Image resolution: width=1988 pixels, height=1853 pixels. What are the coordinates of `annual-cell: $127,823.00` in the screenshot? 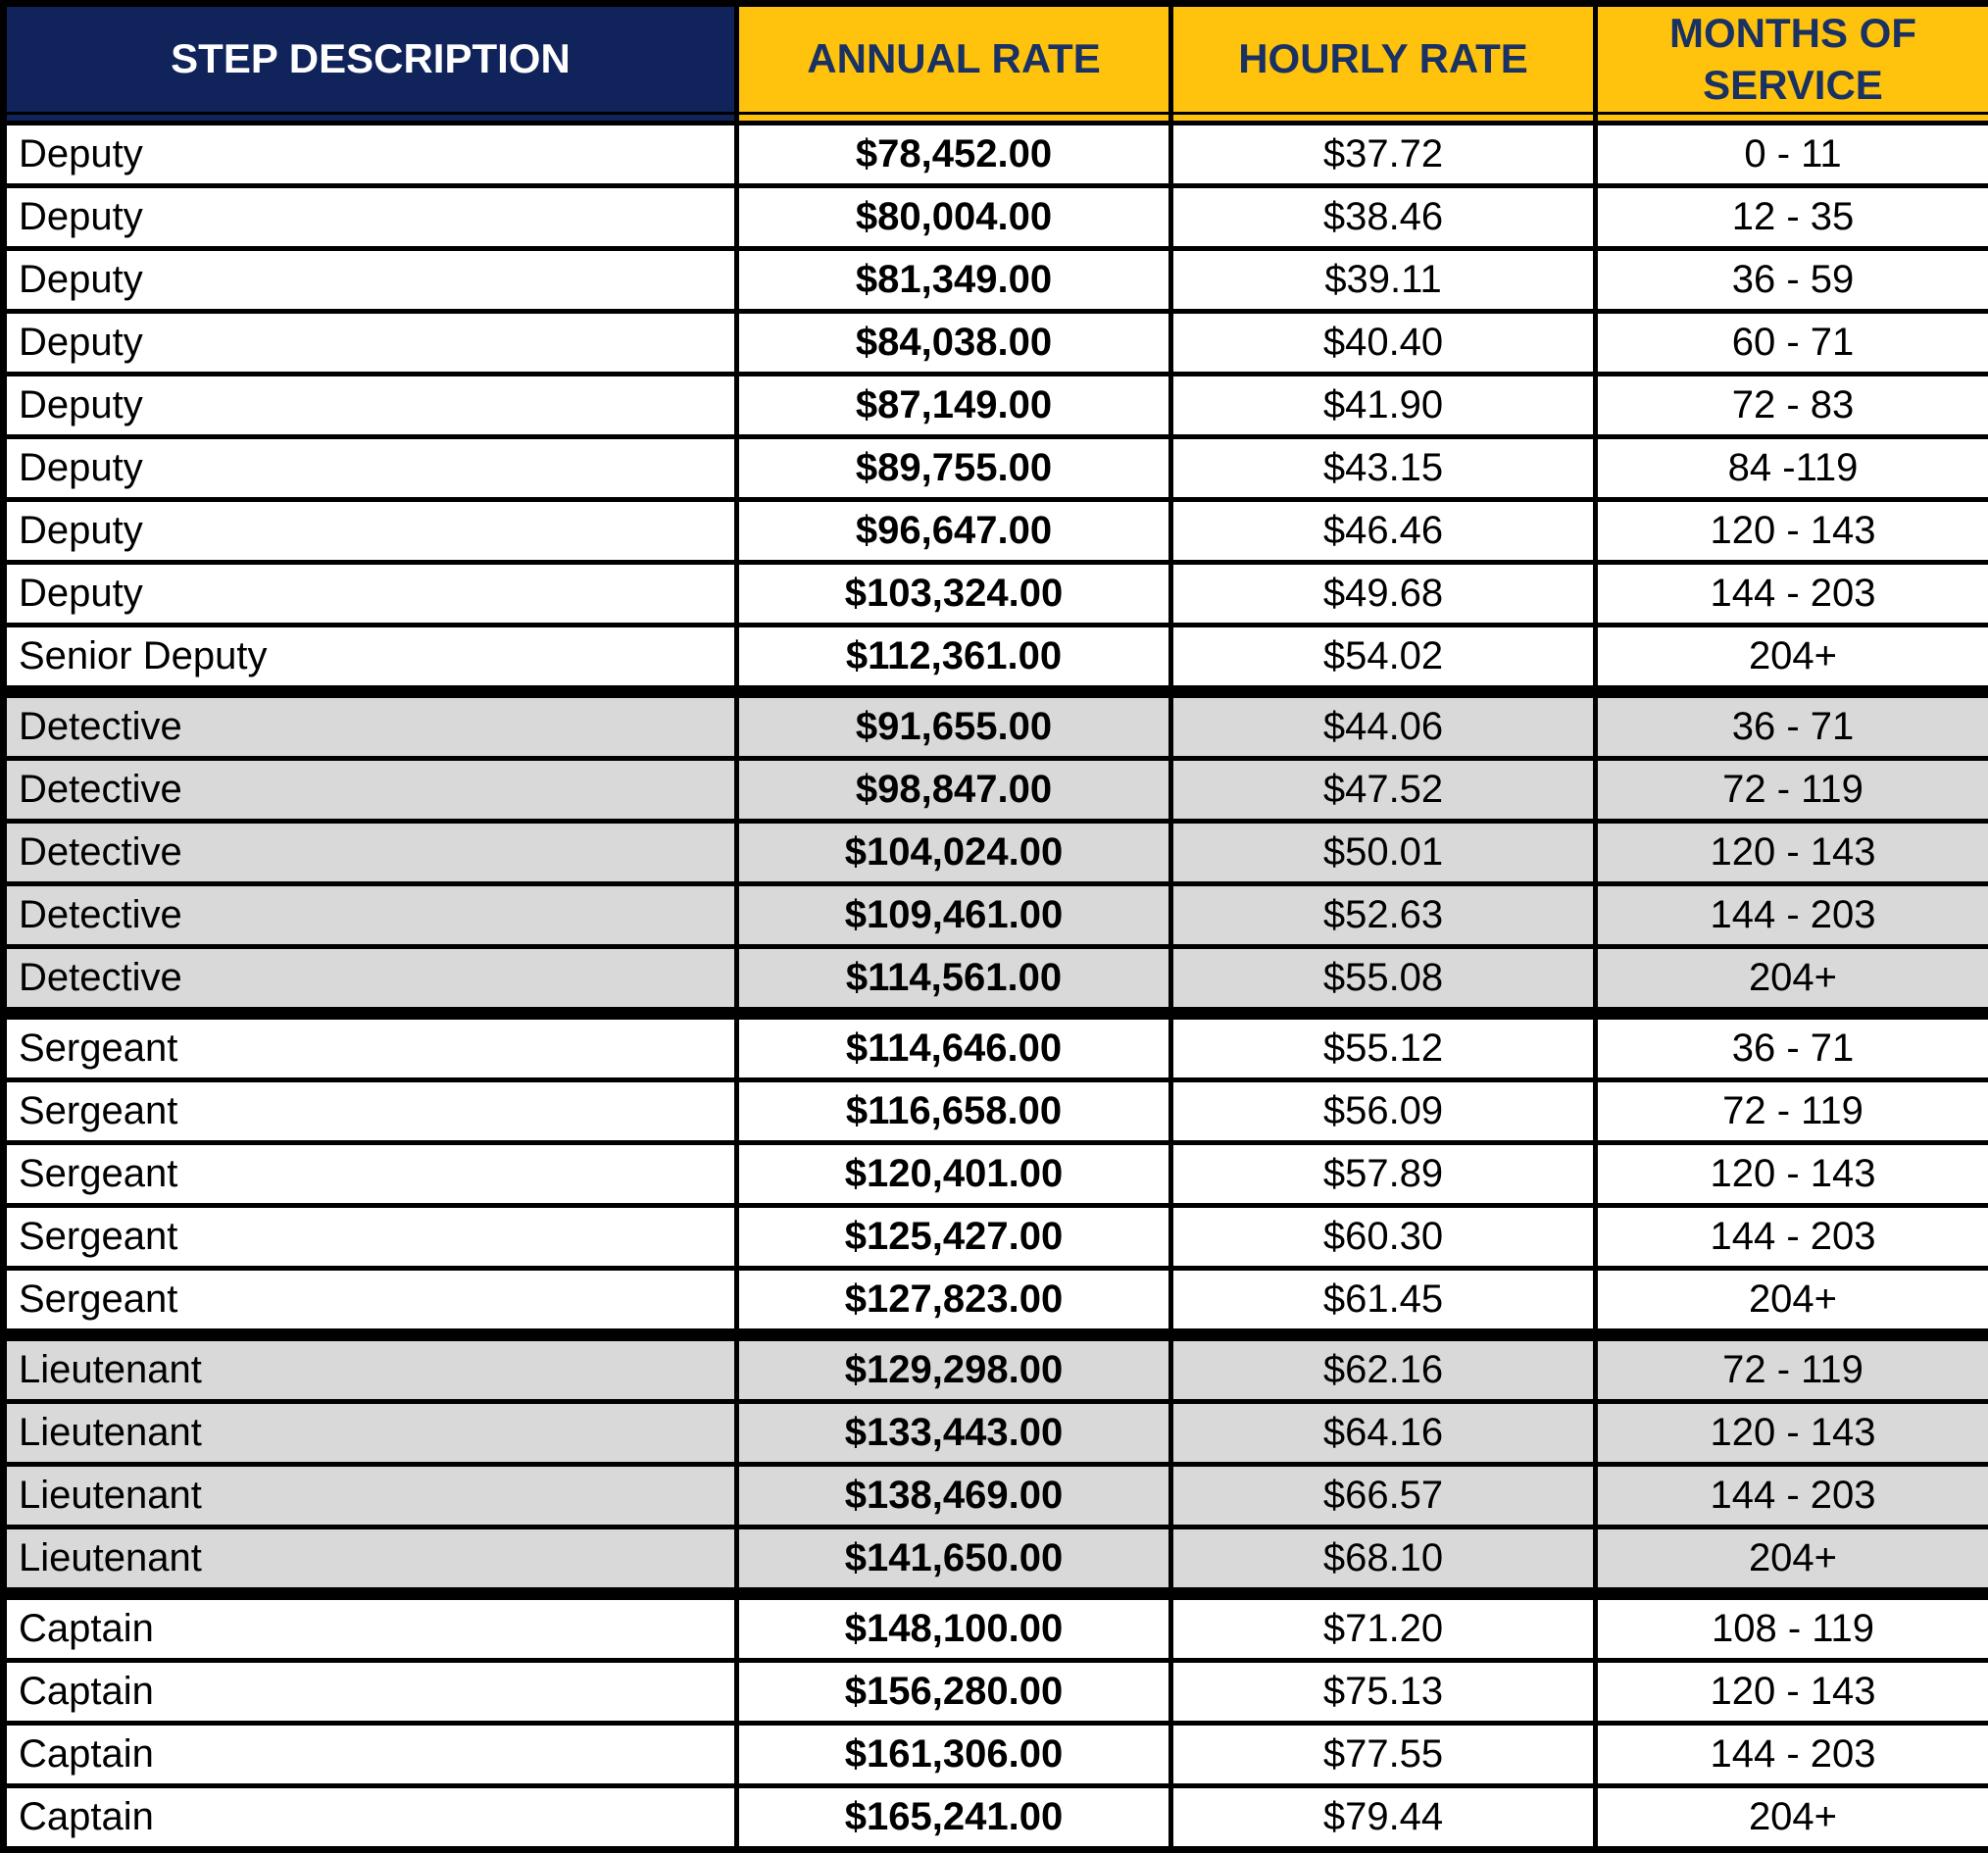 It's located at (954, 1302).